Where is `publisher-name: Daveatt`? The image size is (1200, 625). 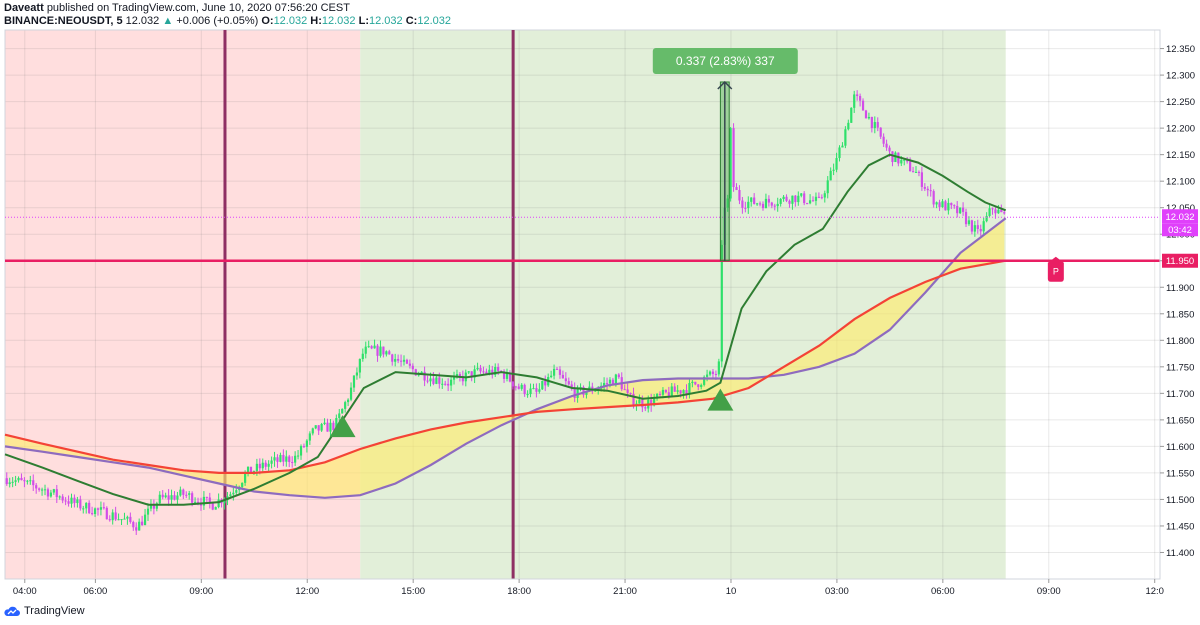
publisher-name: Daveatt is located at coordinates (24, 8).